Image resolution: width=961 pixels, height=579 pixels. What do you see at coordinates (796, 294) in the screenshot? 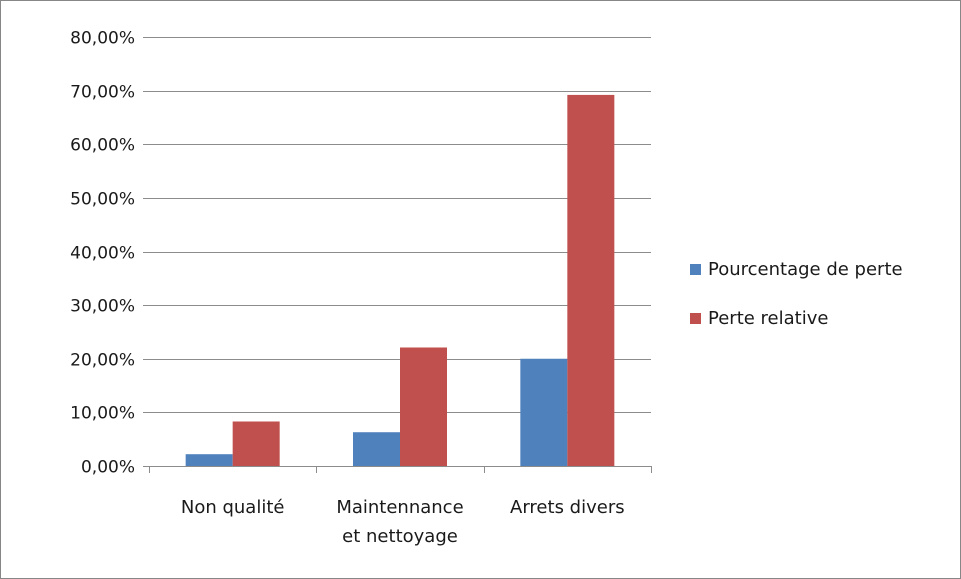
I see `legend: Pourcentage de perte Perte relative` at bounding box center [796, 294].